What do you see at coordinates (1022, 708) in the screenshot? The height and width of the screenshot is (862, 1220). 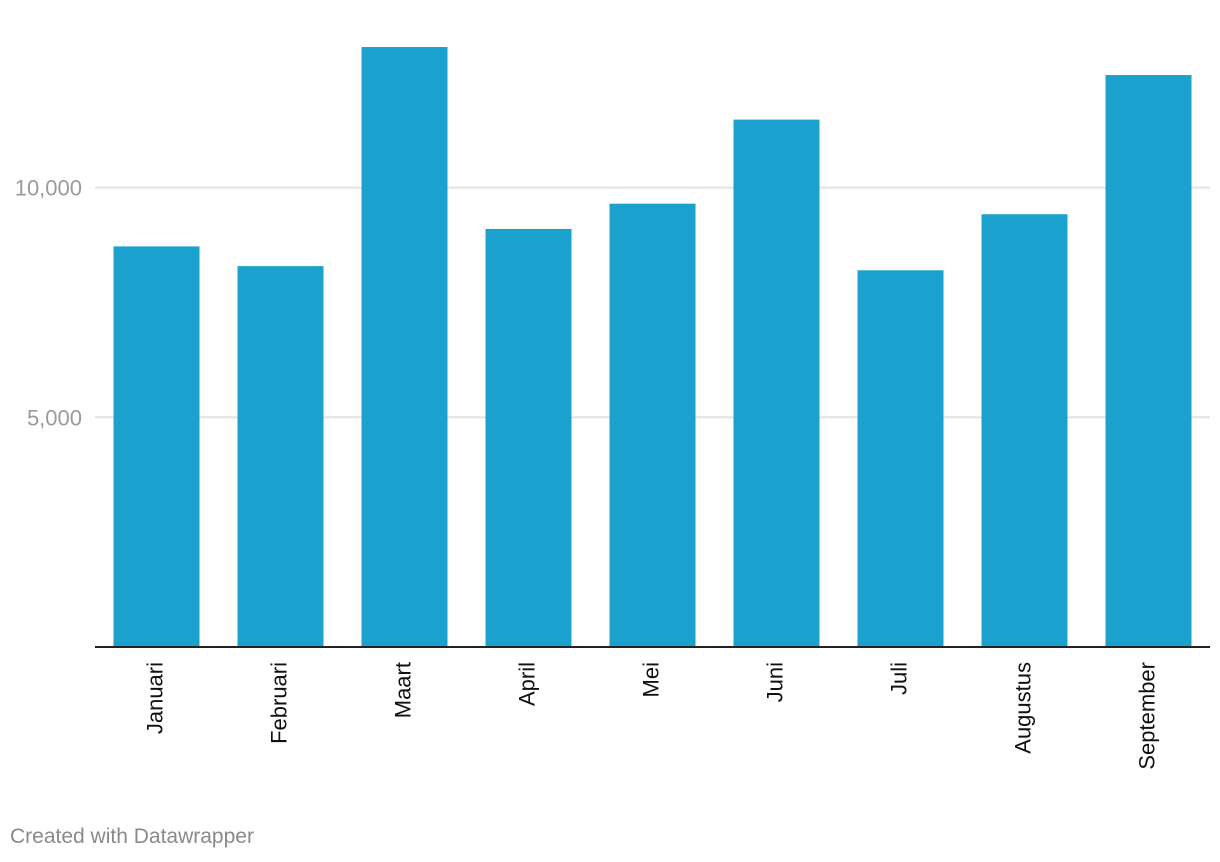 I see `x-tick-label-augustus: Augustus` at bounding box center [1022, 708].